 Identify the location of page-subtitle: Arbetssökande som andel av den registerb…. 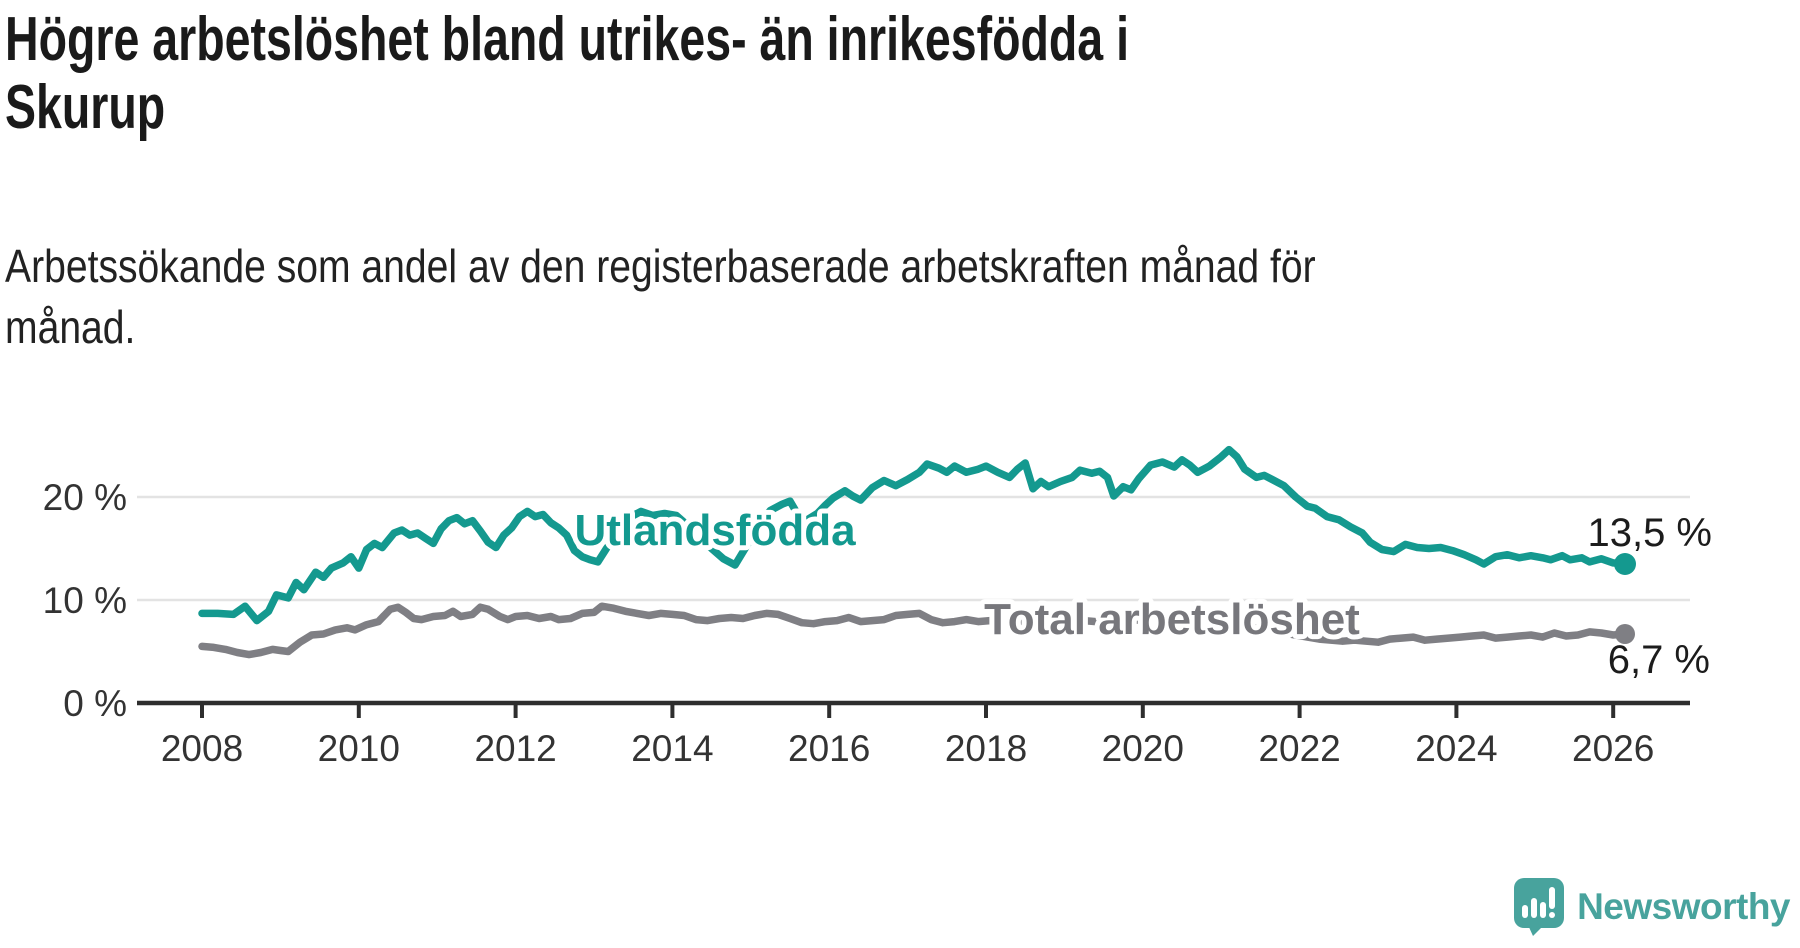
(660, 296).